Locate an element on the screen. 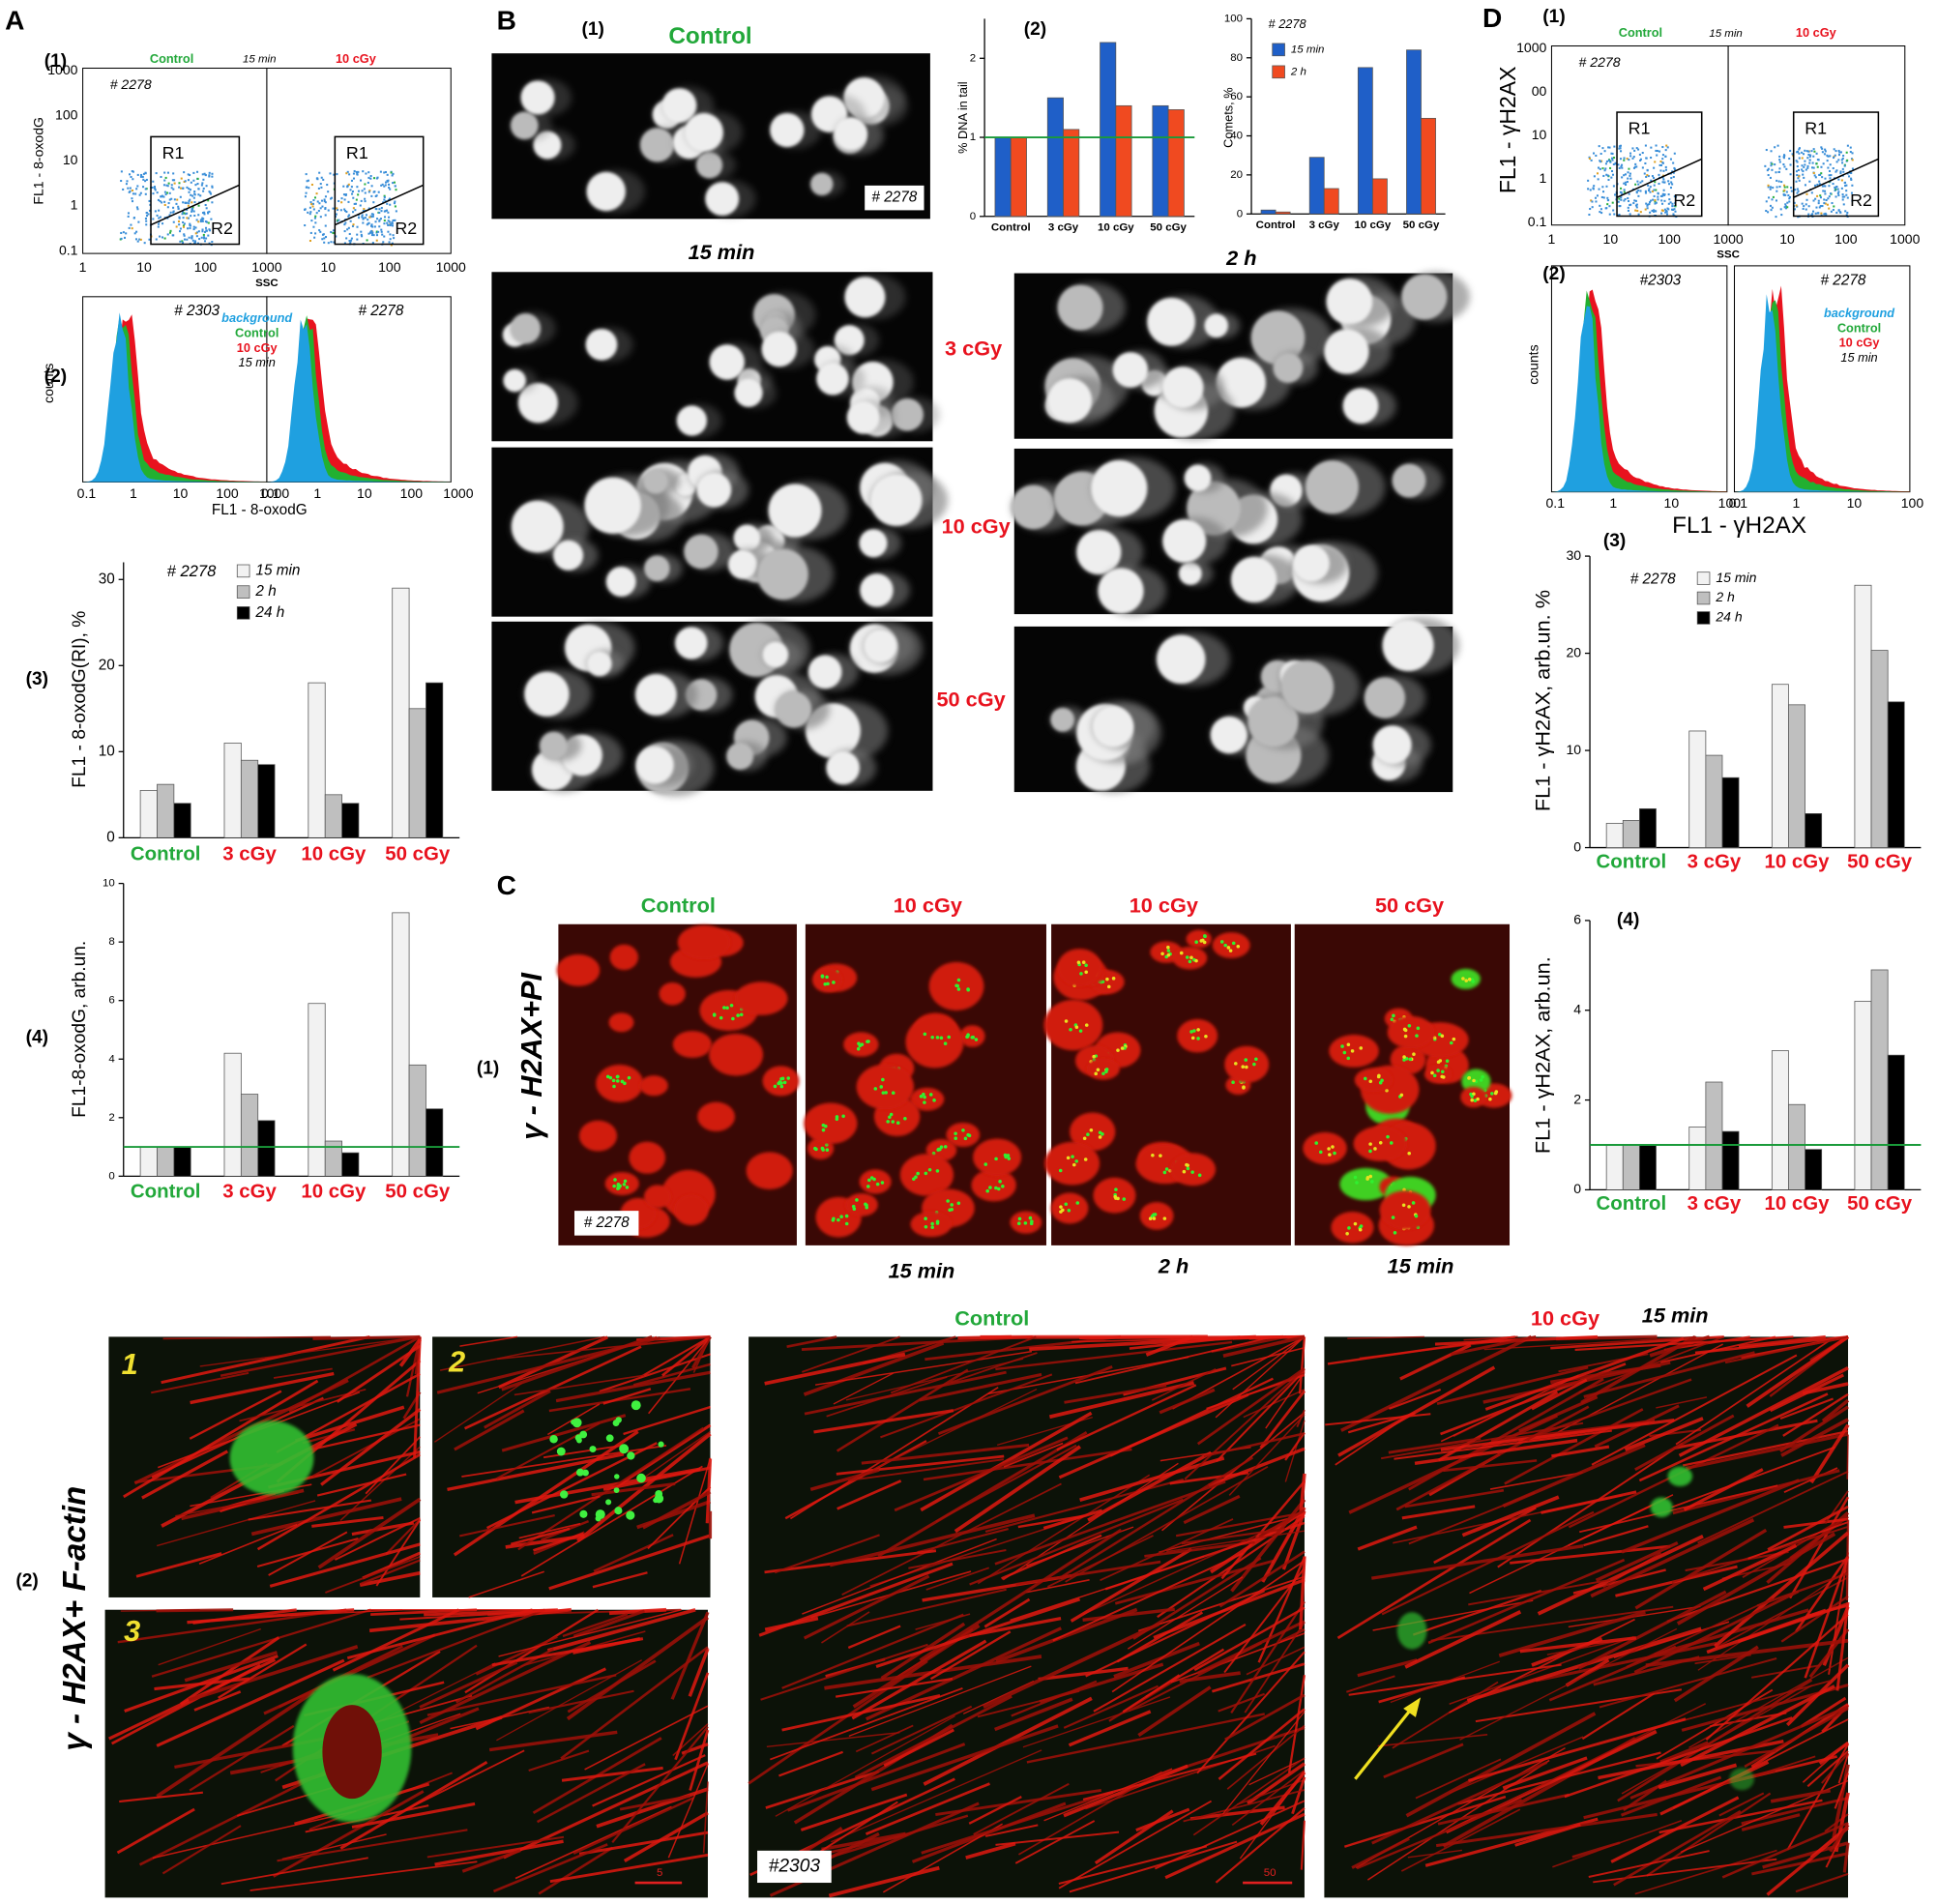  tick-label: 1000 is located at coordinates (274, 493).